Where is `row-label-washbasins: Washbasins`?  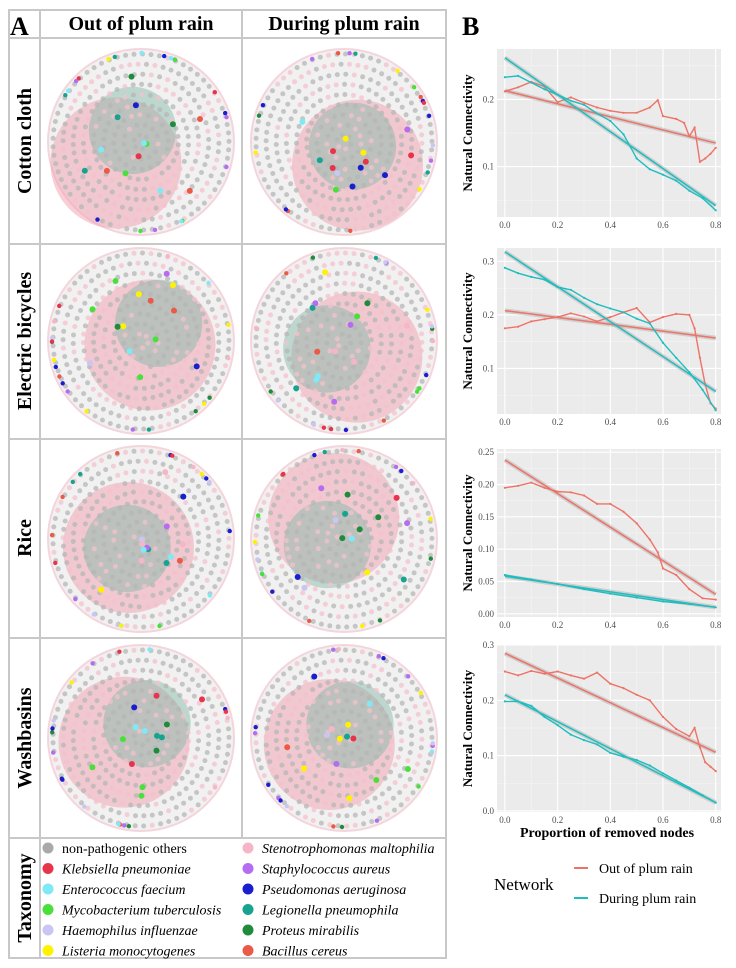
row-label-washbasins: Washbasins is located at coordinates (25, 737).